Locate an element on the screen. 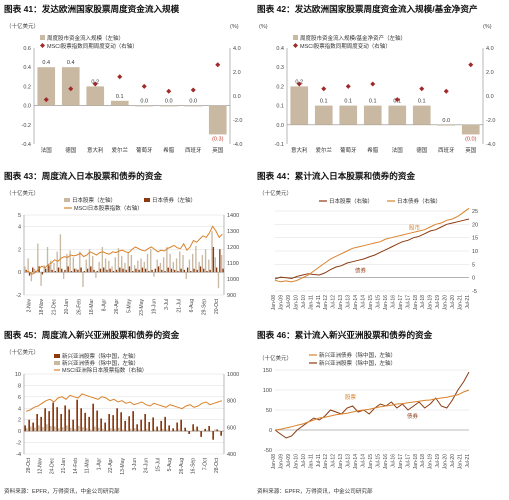 The height and width of the screenshot is (500, 509). y2-tick-label: -2.0 is located at coordinates (237, 121).